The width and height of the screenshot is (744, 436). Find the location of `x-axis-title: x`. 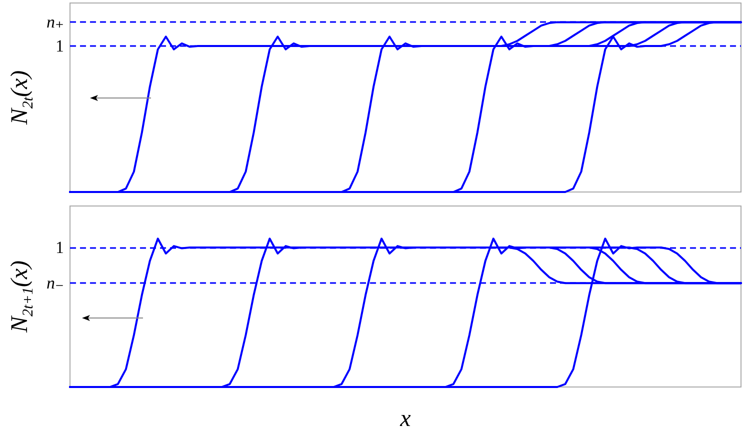

x-axis-title: x is located at coordinates (405, 419).